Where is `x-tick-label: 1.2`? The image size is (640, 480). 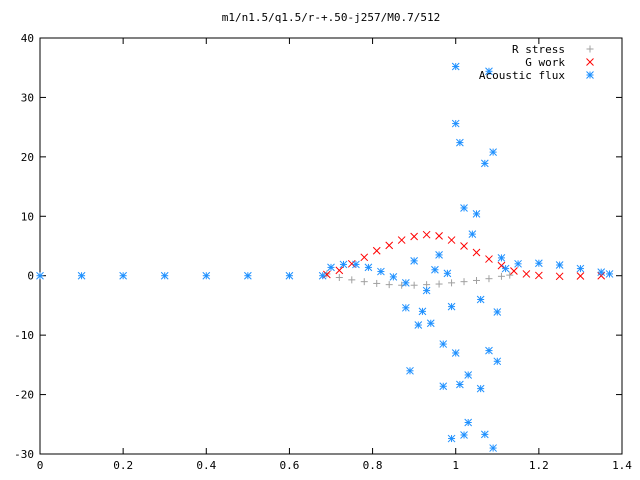 x-tick-label: 1.2 is located at coordinates (539, 465).